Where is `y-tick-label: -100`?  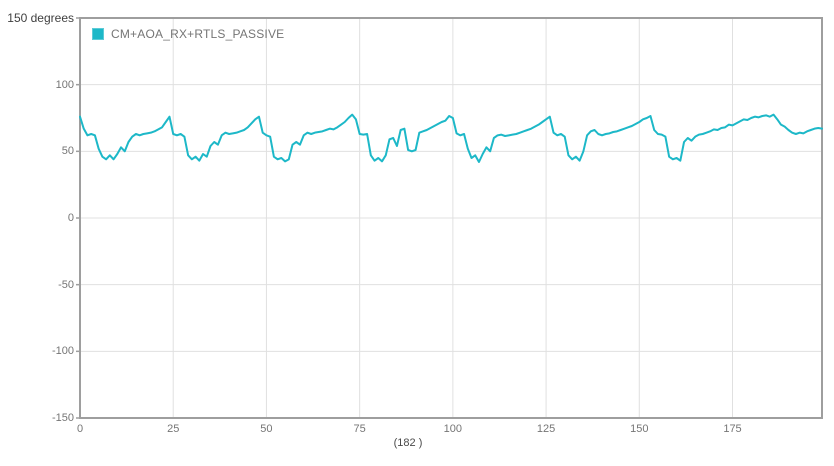
y-tick-label: -100 is located at coordinates (62, 351).